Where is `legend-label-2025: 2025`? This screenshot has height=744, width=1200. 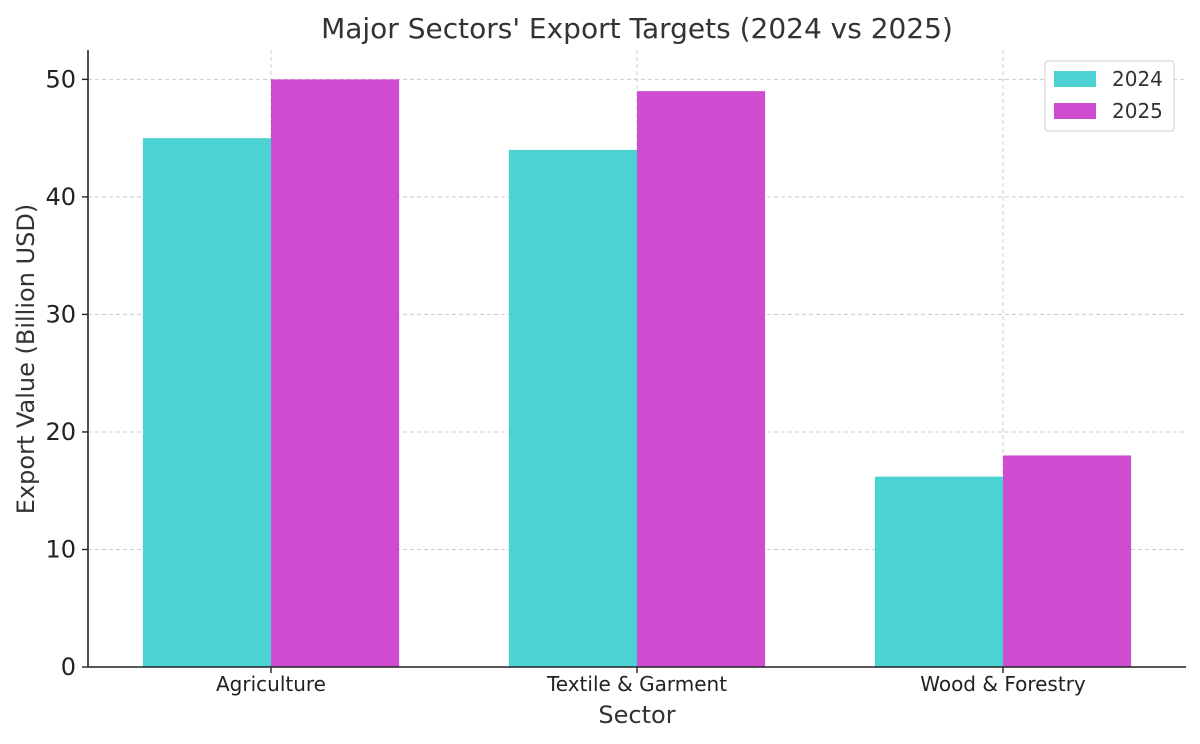
legend-label-2025: 2025 is located at coordinates (1137, 111).